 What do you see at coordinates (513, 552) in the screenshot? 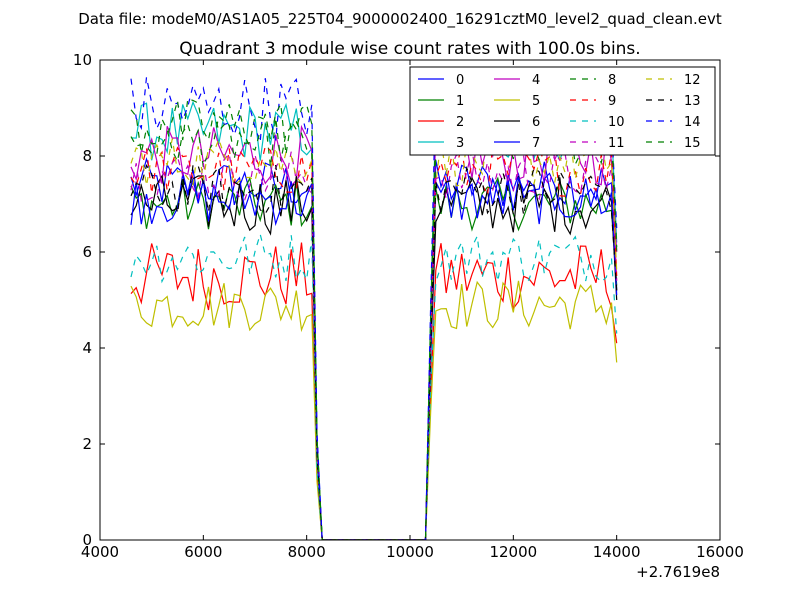
I see `x-tick-label: 12000` at bounding box center [513, 552].